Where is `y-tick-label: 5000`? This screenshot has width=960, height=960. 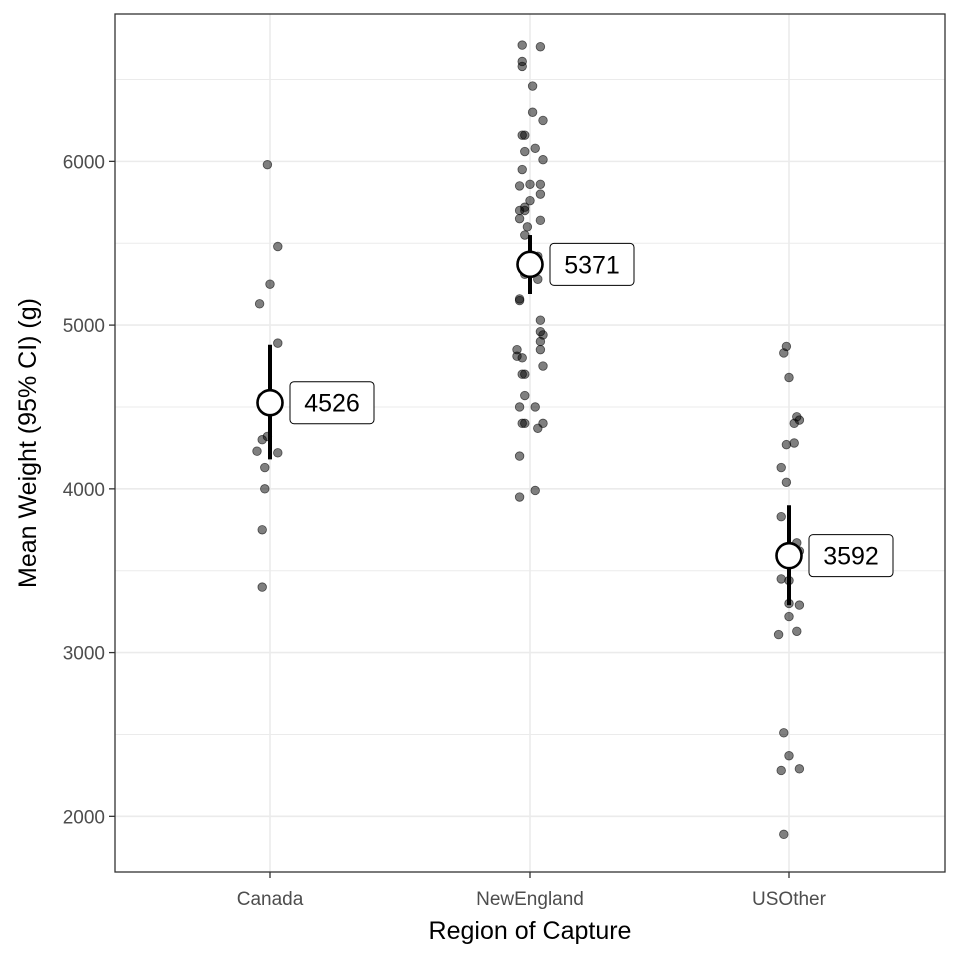 y-tick-label: 5000 is located at coordinates (84, 326).